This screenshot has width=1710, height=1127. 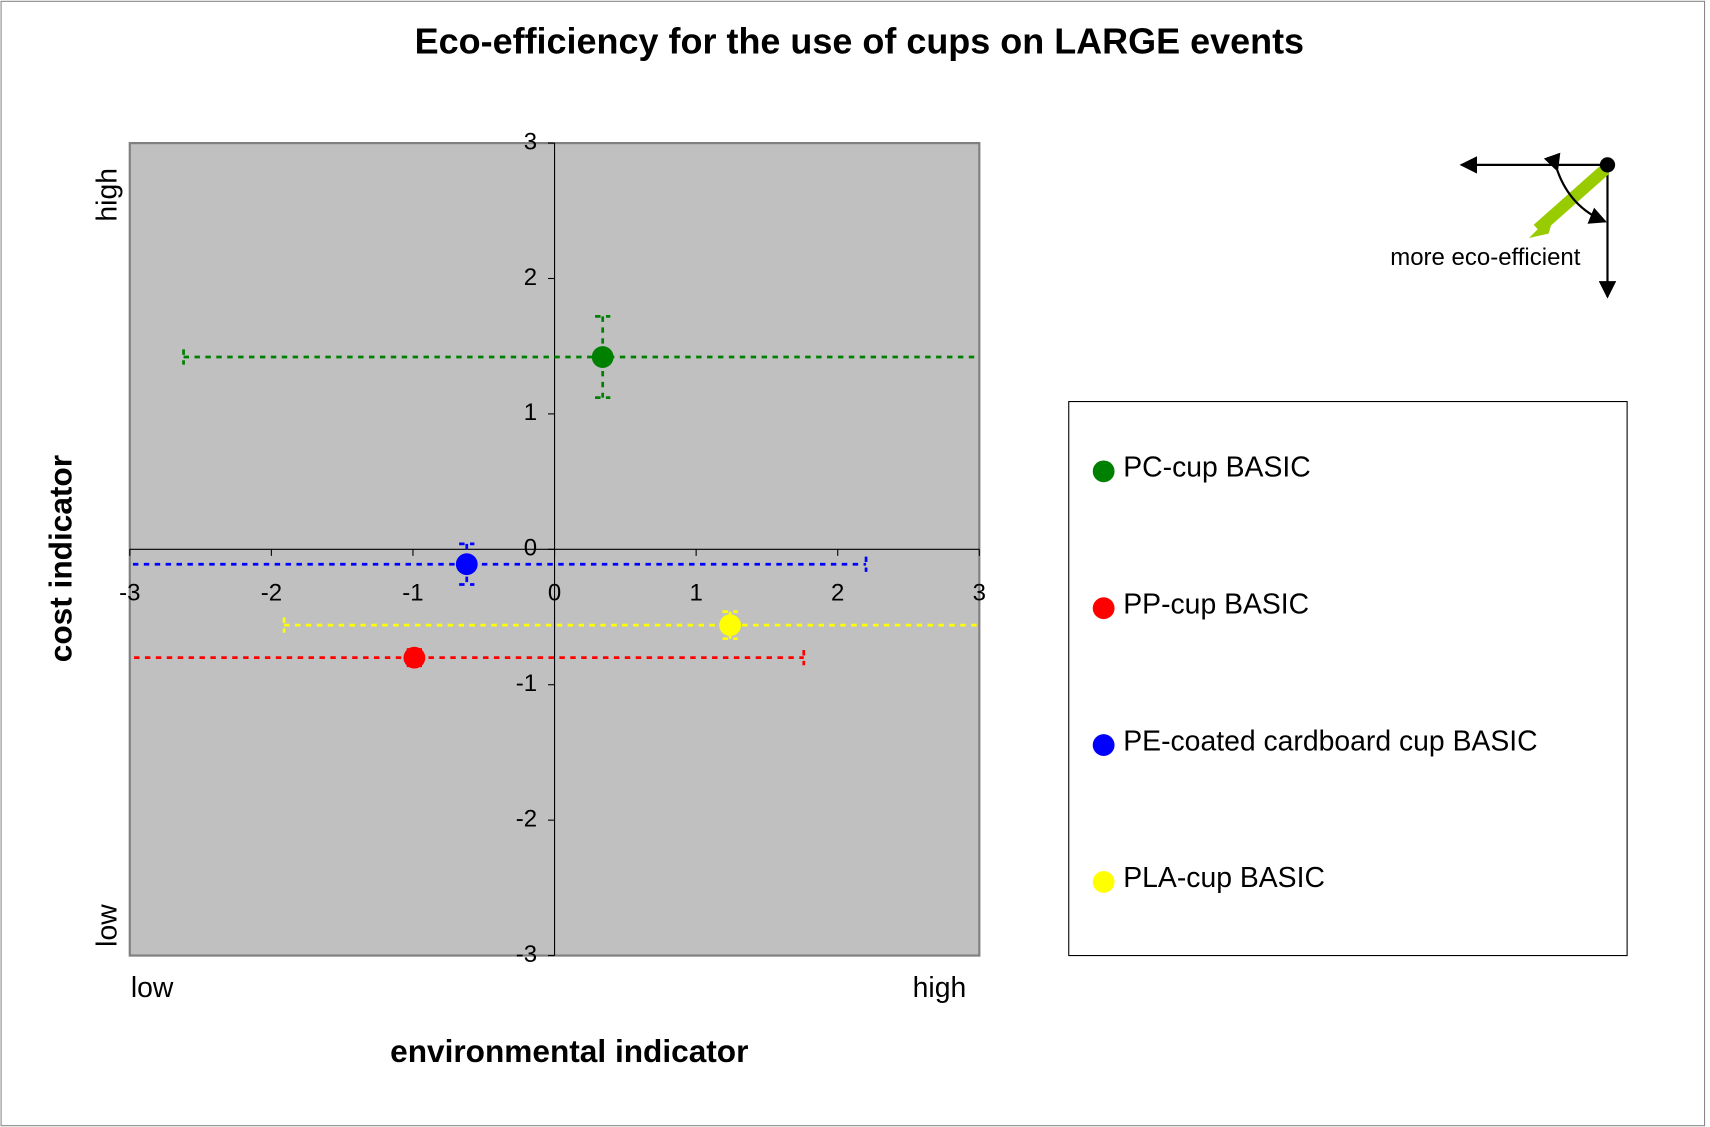 What do you see at coordinates (695, 592) in the screenshot?
I see `x-tick-label: 1` at bounding box center [695, 592].